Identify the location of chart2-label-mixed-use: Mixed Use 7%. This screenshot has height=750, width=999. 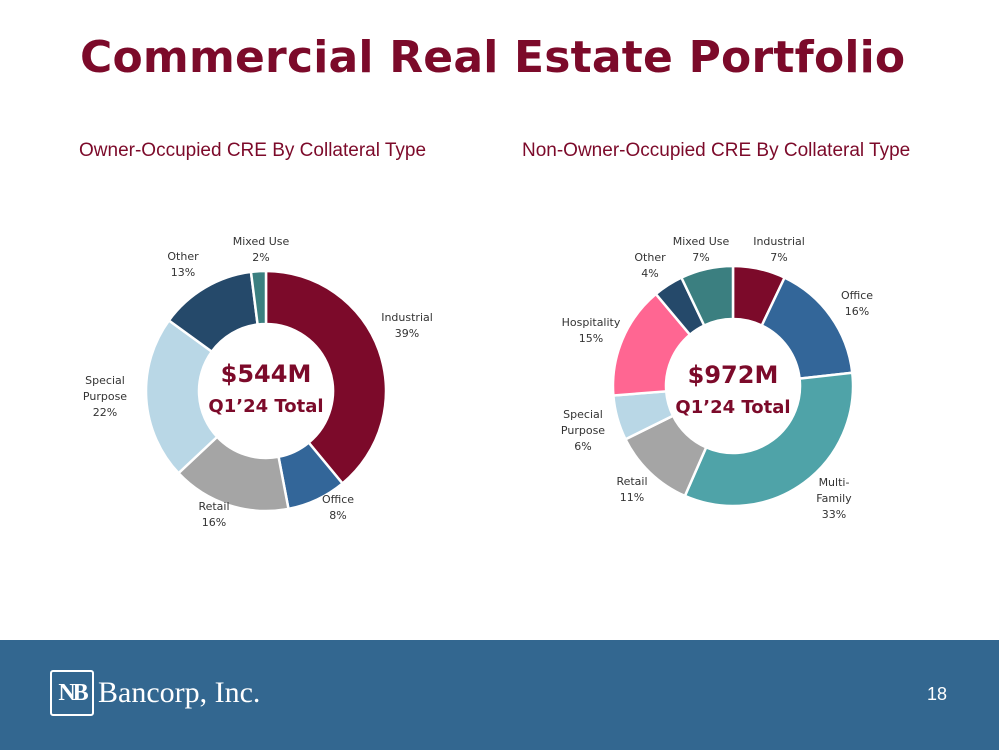
(701, 249).